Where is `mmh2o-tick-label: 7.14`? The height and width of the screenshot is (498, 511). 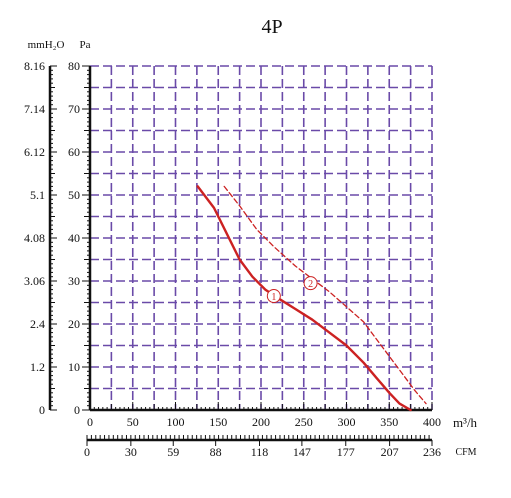 mmh2o-tick-label: 7.14 is located at coordinates (34, 109).